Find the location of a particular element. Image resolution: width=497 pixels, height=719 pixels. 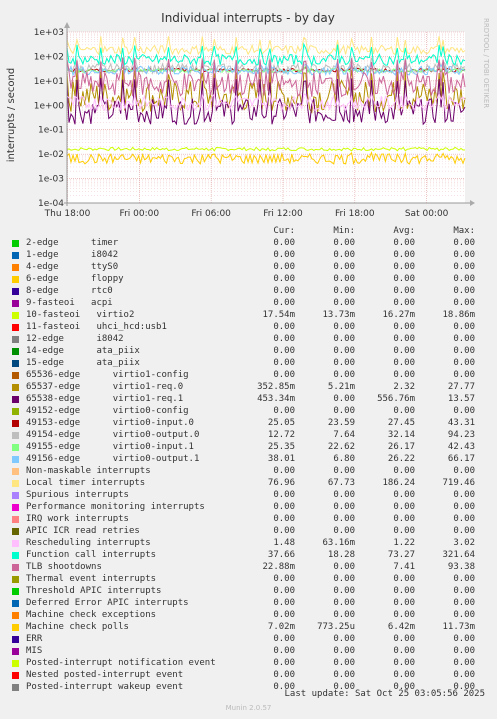

legend-max-value: 321.64 is located at coordinates (458, 555).